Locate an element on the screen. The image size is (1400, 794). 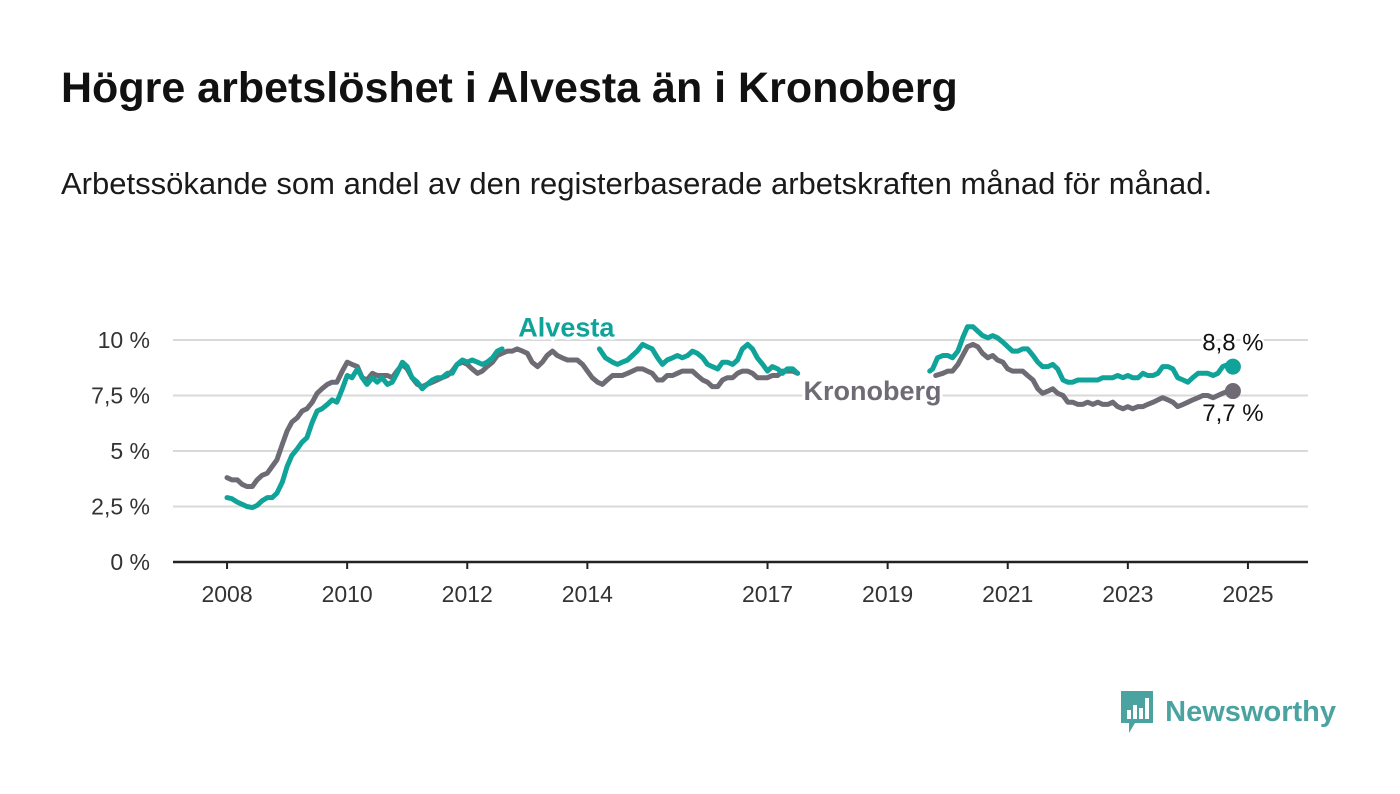
y-tick-label: 5 % is located at coordinates (130, 451).